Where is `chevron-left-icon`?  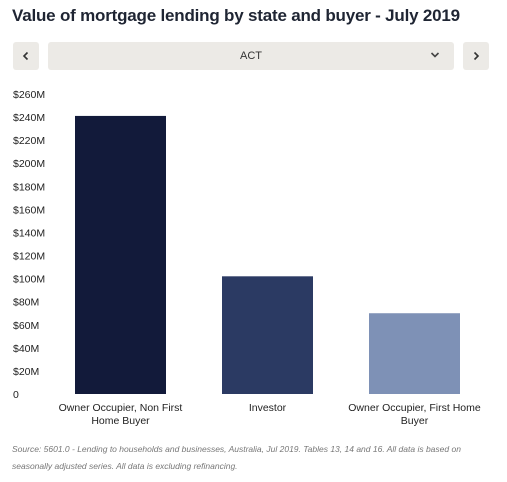 chevron-left-icon is located at coordinates (25, 56).